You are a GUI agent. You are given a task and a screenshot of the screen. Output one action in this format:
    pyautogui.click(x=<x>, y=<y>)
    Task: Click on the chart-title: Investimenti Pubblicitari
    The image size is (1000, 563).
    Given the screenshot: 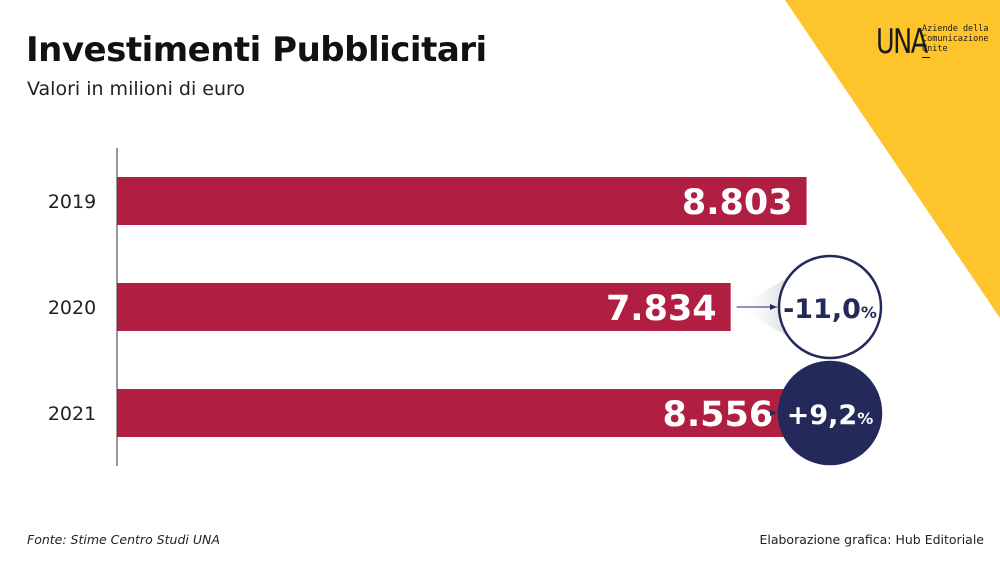 What is the action you would take?
    pyautogui.click(x=256, y=50)
    